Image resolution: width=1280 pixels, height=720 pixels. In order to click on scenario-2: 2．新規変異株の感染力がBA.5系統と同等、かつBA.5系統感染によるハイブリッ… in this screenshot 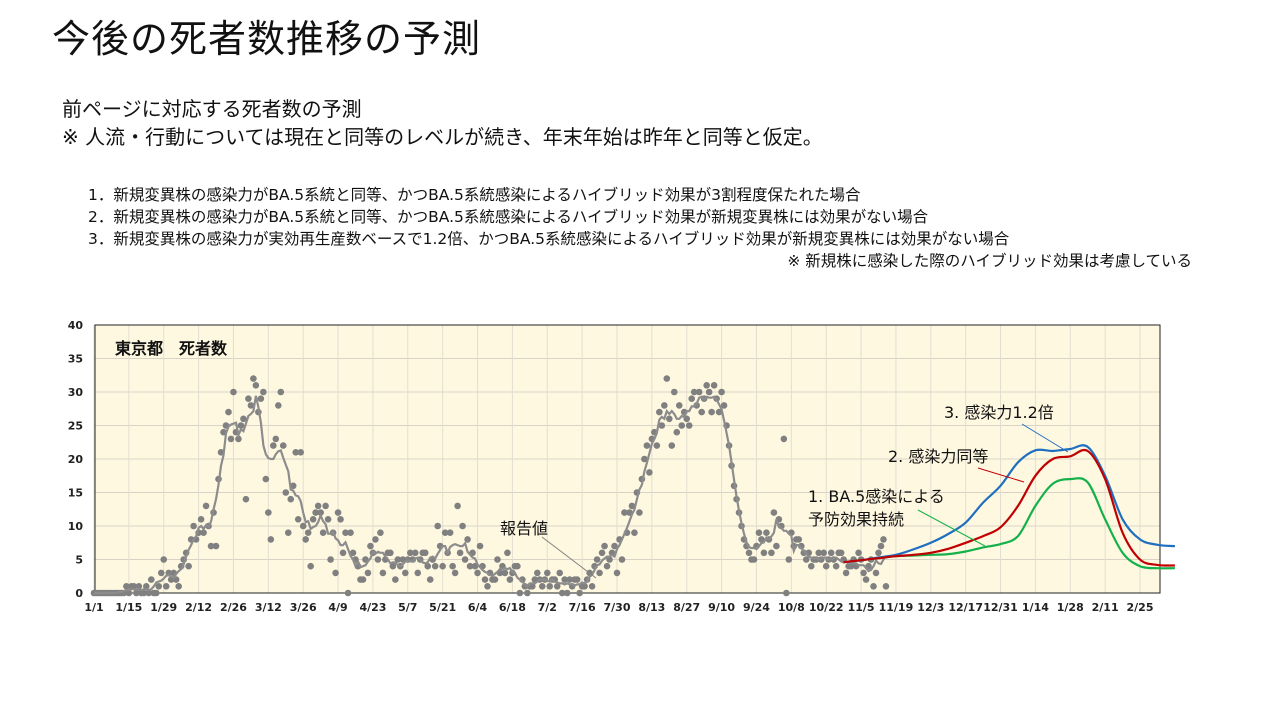, I will do `click(508, 217)`.